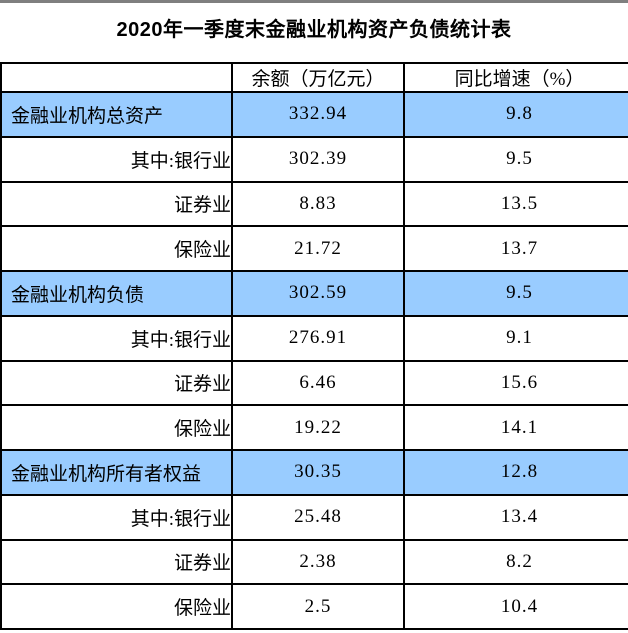 Image resolution: width=628 pixels, height=633 pixels. I want to click on table-row: 保险业 2.5 10.4, so click(314, 606).